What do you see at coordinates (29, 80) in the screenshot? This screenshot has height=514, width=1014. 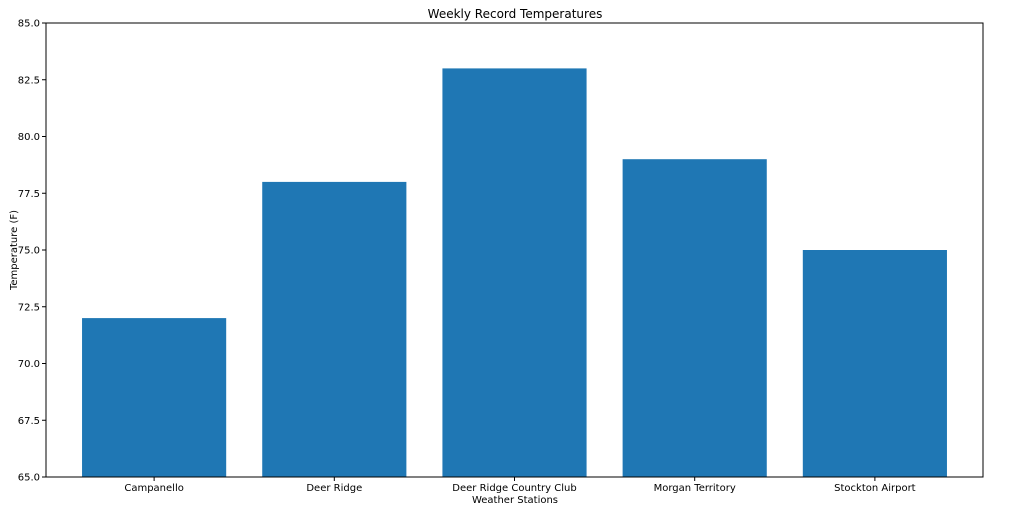 I see `y-tick-label: 82.5` at bounding box center [29, 80].